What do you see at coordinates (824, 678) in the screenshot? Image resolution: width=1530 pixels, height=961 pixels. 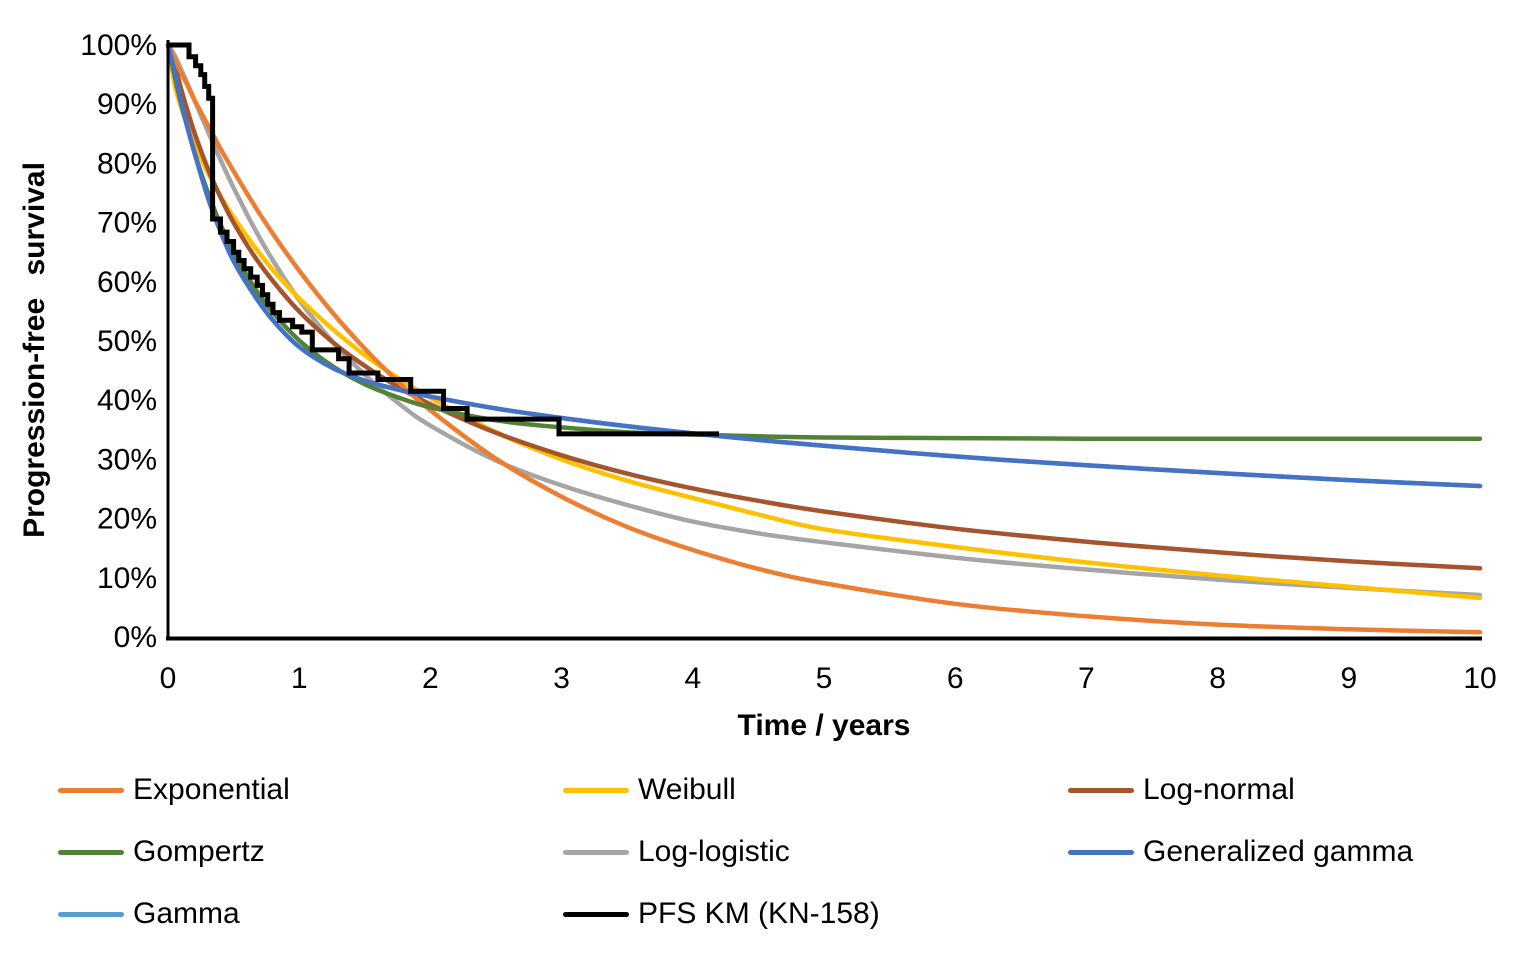 I see `x-tick-label: 5` at bounding box center [824, 678].